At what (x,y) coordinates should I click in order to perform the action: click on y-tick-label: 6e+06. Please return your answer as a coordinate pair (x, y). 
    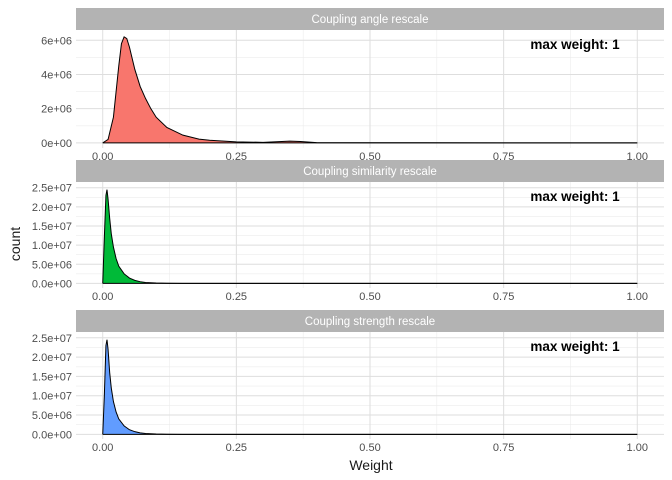
    Looking at the image, I should click on (56, 41).